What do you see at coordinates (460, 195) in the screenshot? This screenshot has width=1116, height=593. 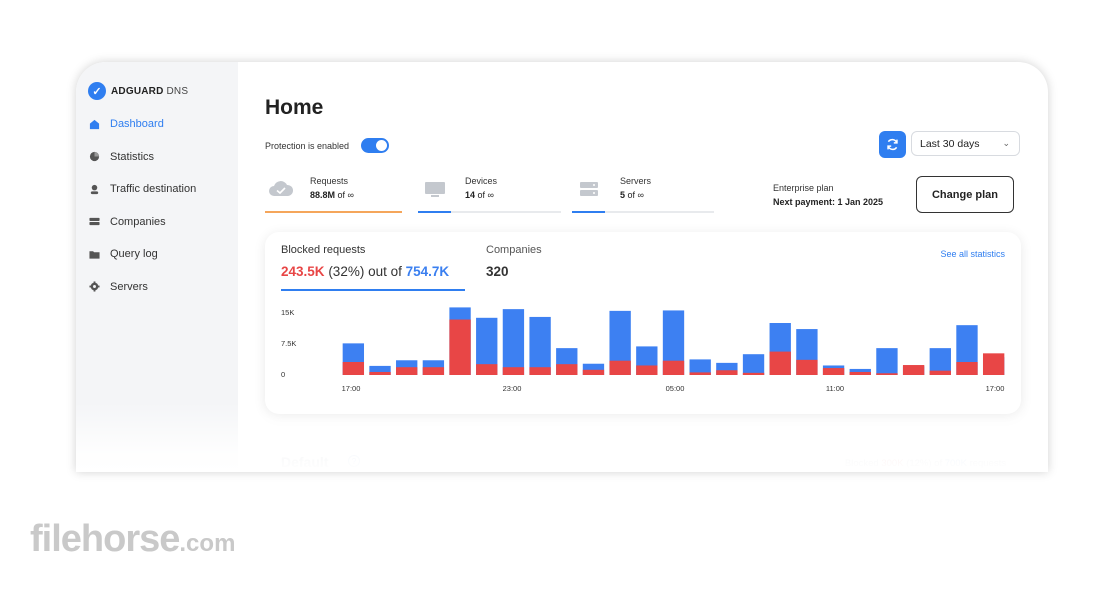 I see `stat-devices: Devices 14 of ∞` at bounding box center [460, 195].